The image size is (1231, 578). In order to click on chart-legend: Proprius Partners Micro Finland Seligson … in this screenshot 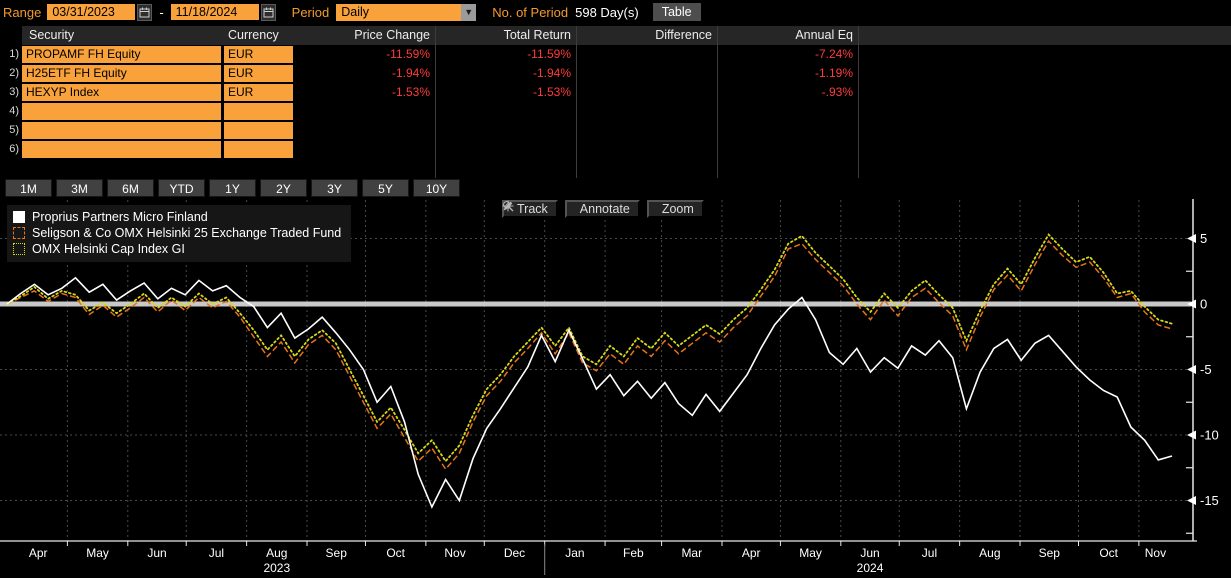, I will do `click(179, 233)`.